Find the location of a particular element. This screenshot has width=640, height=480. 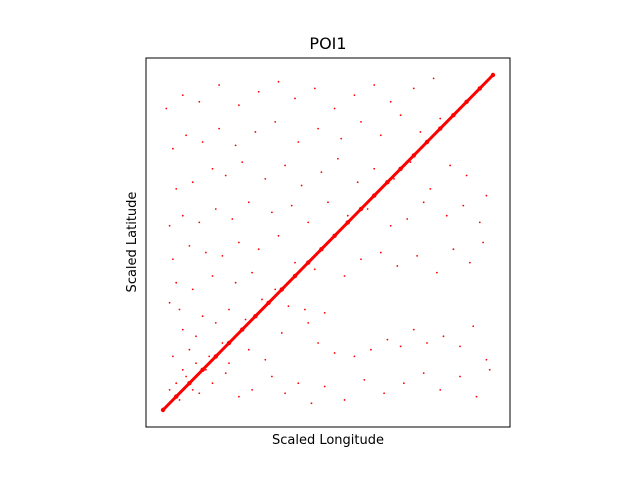

x-axis-label: Scaled Longitude is located at coordinates (328, 440).